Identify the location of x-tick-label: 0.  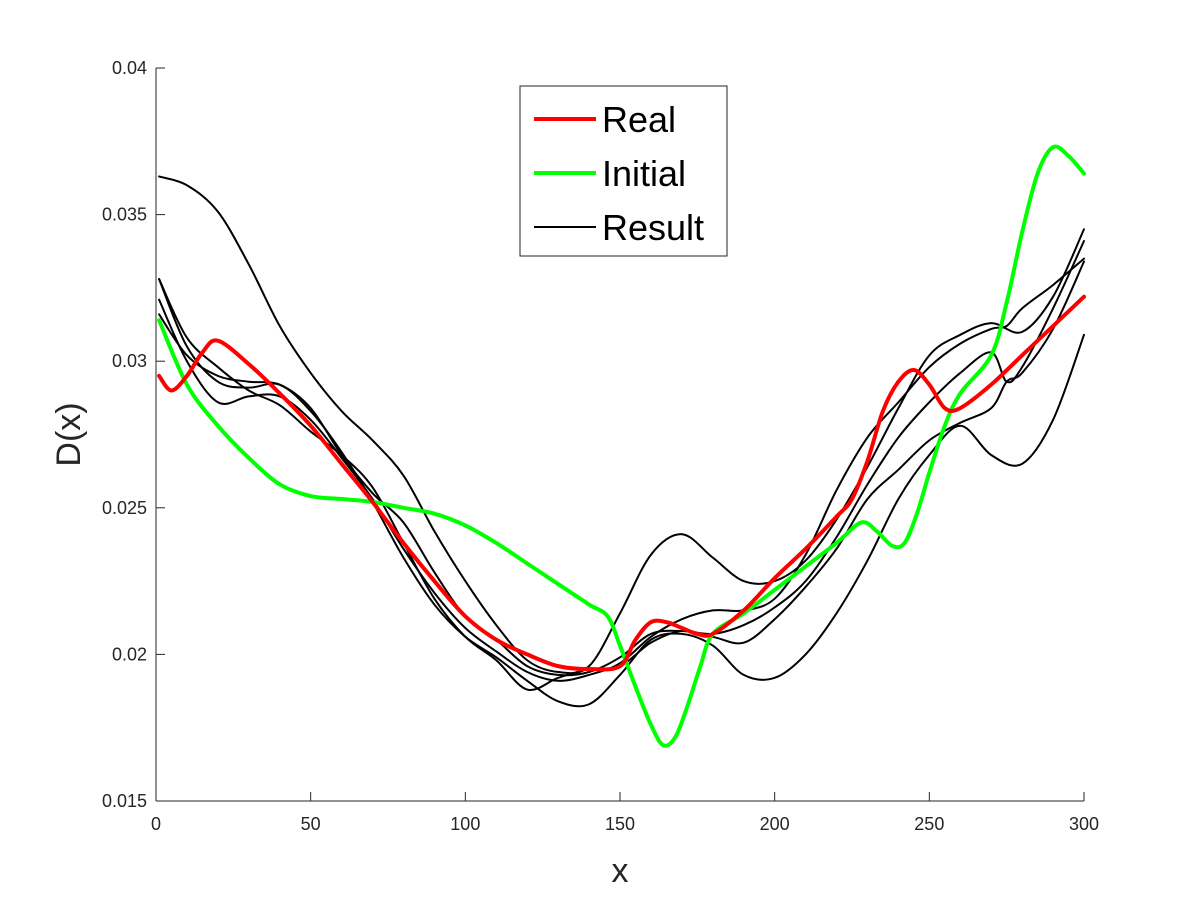
(156, 824).